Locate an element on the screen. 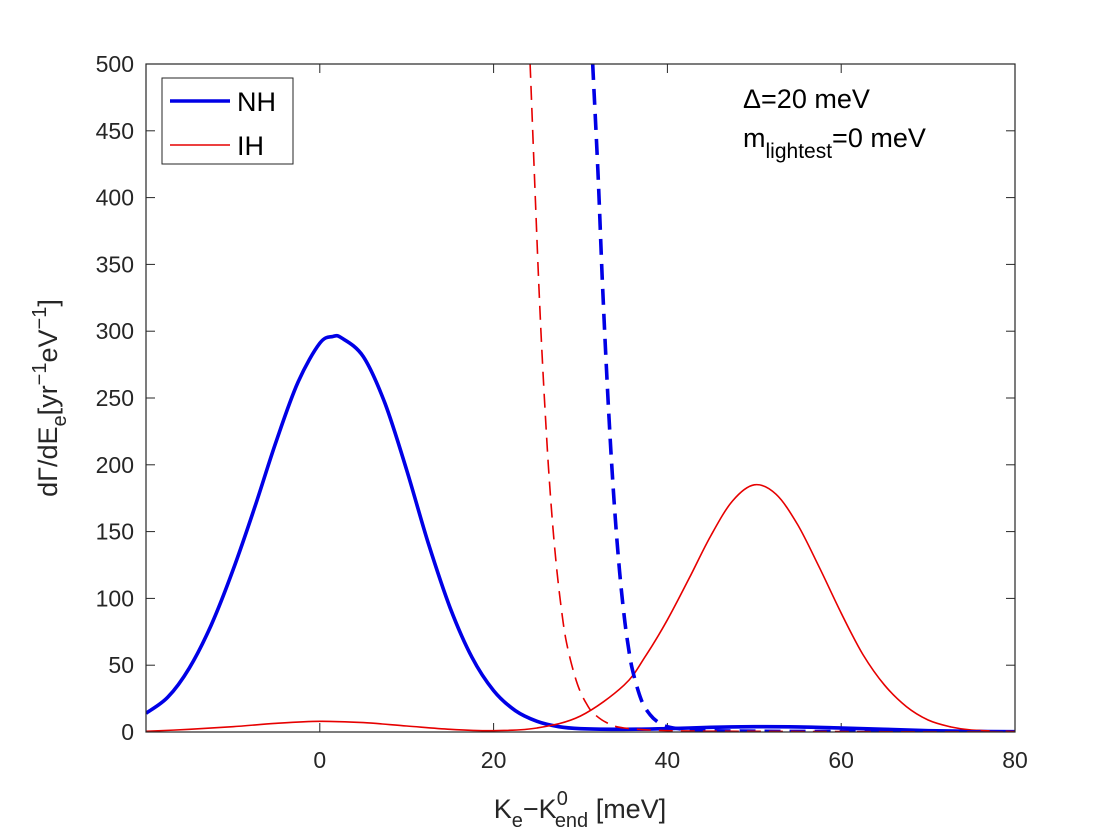 The height and width of the screenshot is (840, 1120). x-tick-label: 60 is located at coordinates (841, 760).